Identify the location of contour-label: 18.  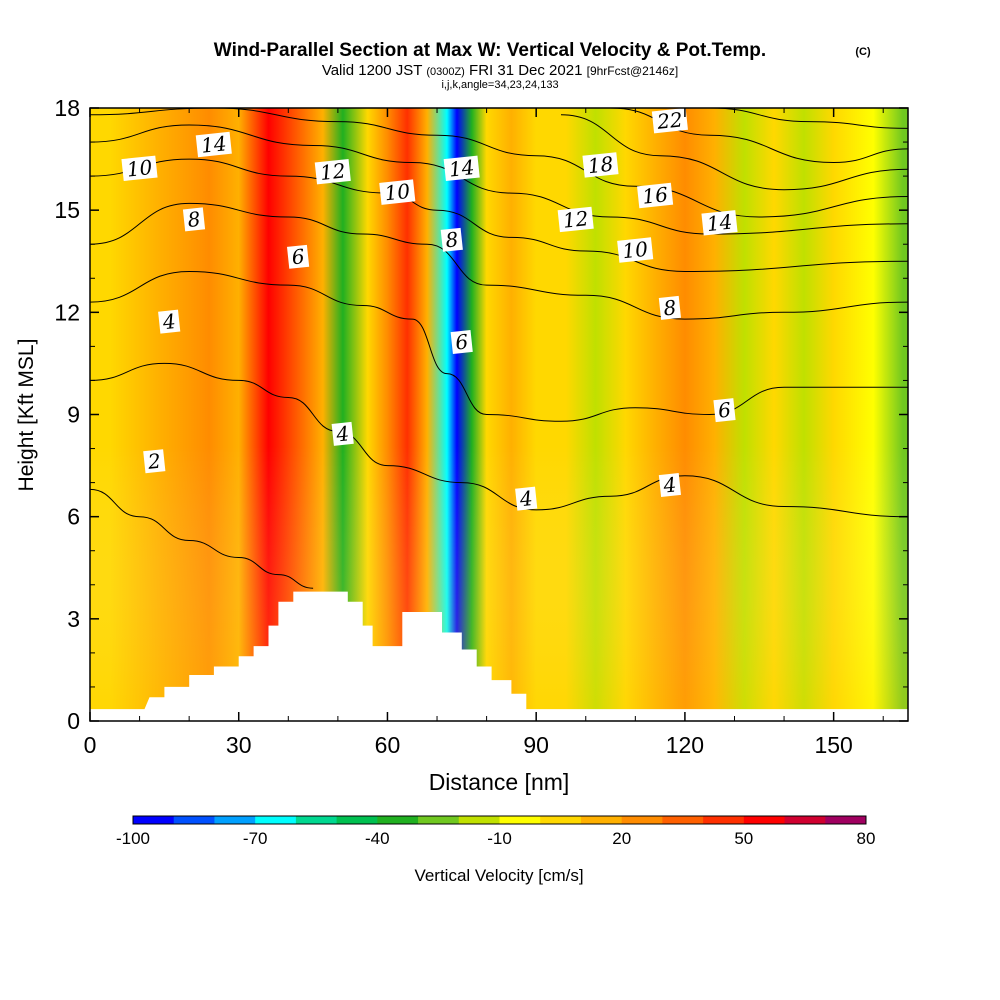
(600, 165).